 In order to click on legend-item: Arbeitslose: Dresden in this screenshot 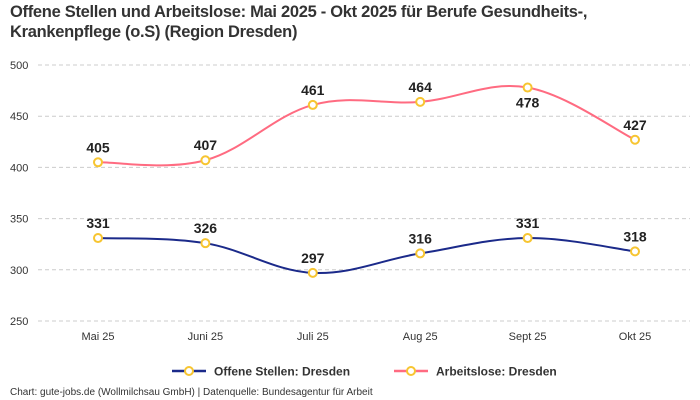, I will do `click(475, 372)`.